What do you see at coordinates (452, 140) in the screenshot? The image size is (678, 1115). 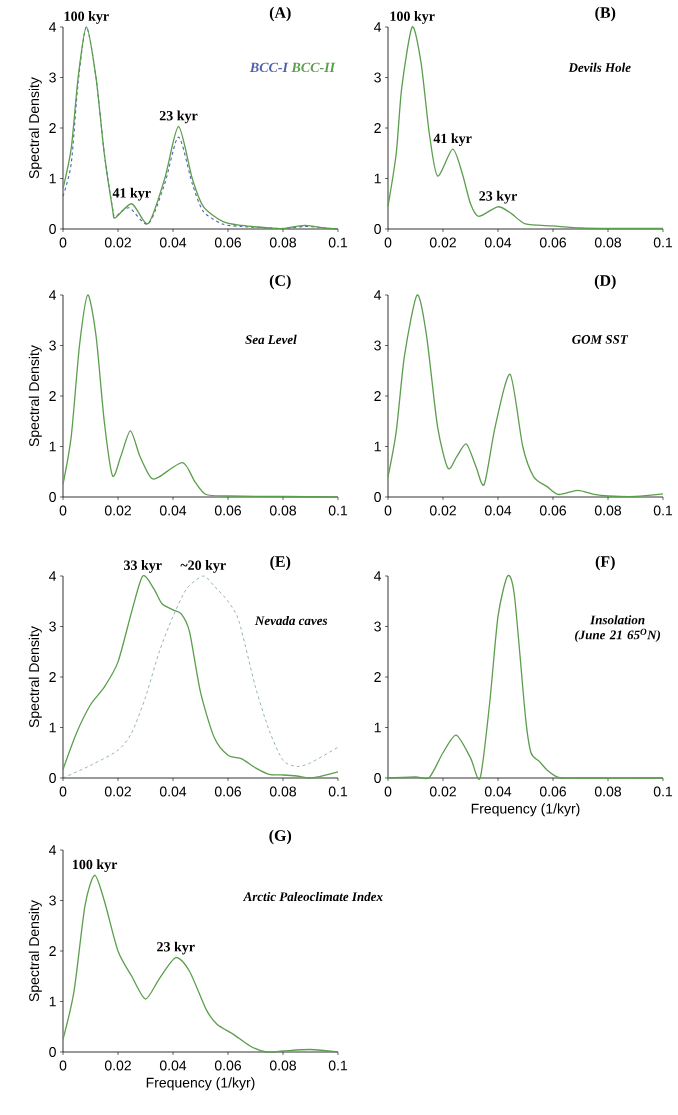 I see `annotation: 41 kyr` at bounding box center [452, 140].